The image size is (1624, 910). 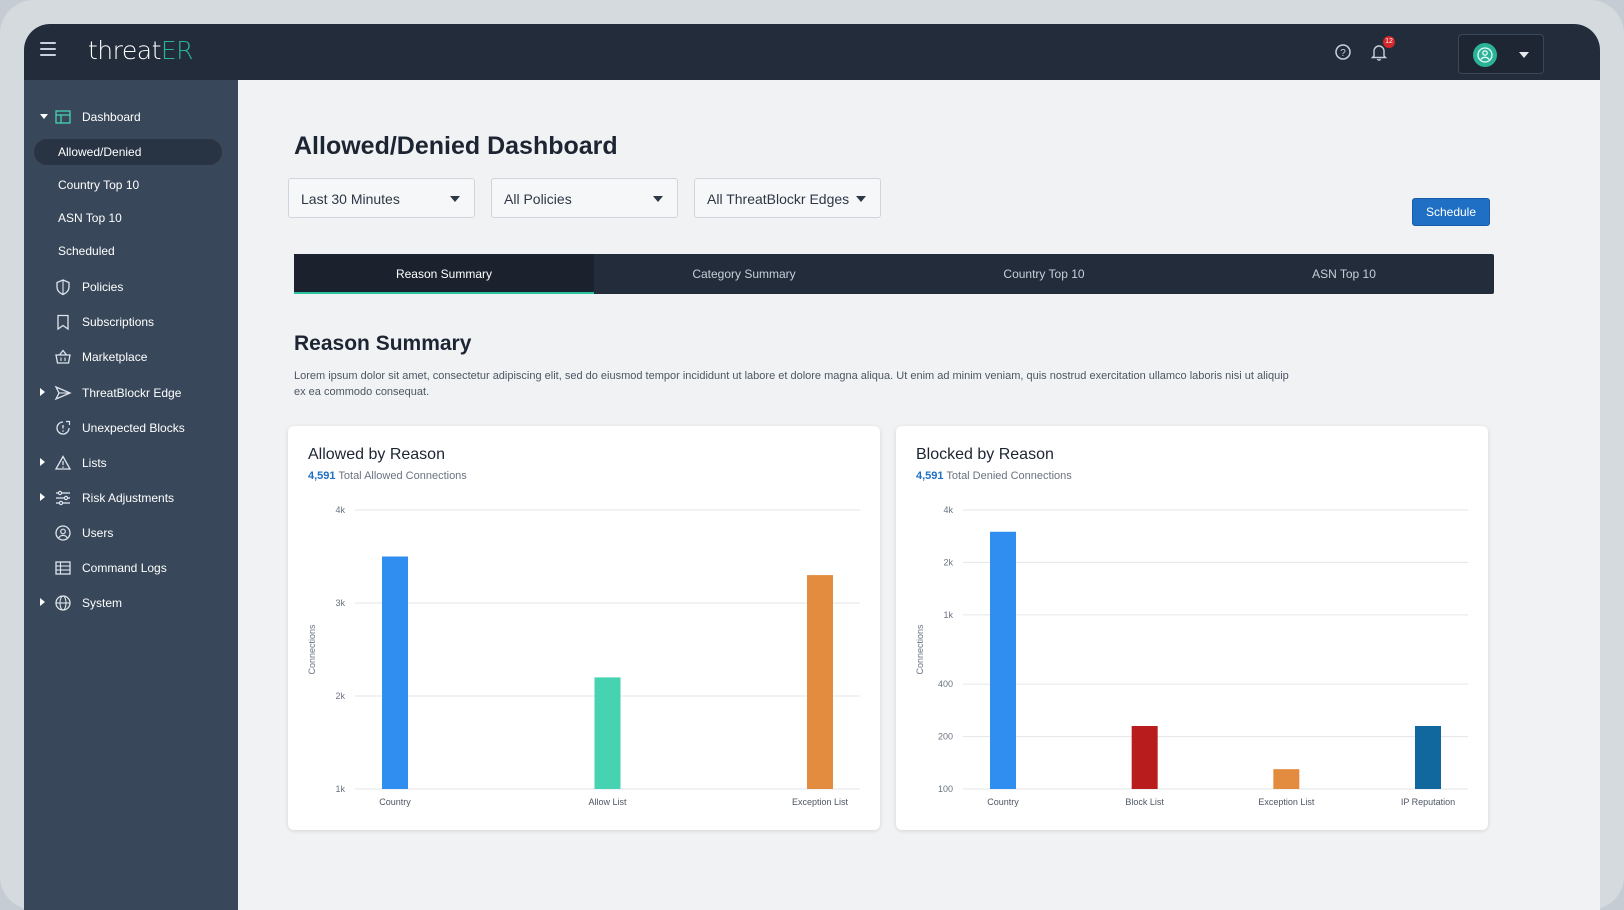 What do you see at coordinates (63, 117) in the screenshot?
I see `dashboard-icon` at bounding box center [63, 117].